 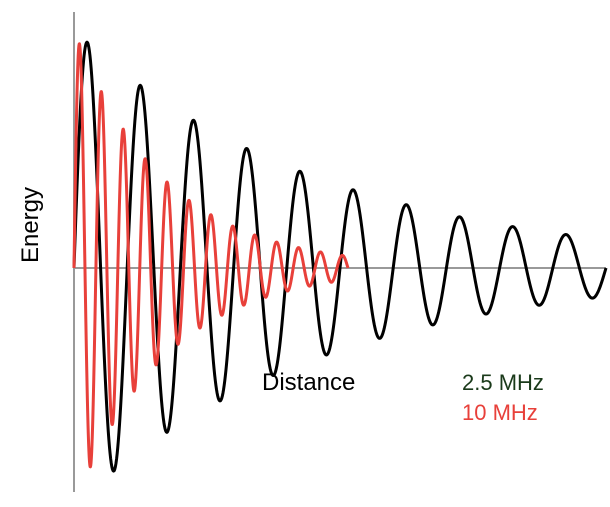 I want to click on legend-entry-2-5-mhz: 2.5 MHz, so click(x=503, y=382).